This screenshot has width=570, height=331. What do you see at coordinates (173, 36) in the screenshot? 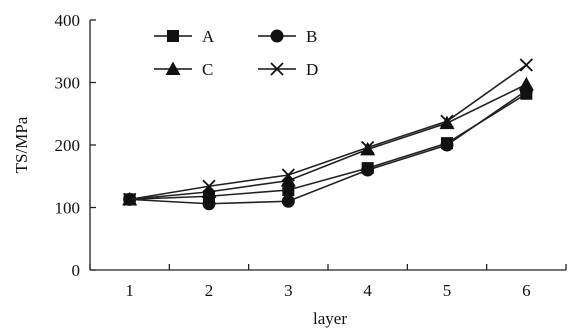
I see `legend-marker-a` at bounding box center [173, 36].